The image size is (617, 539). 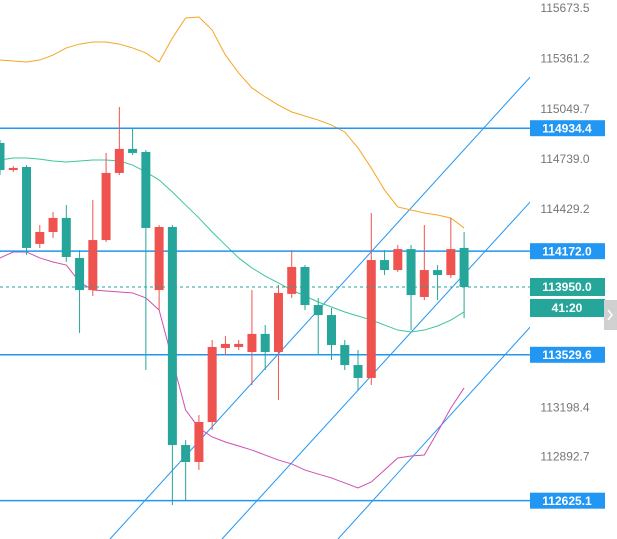 I want to click on y-tick-label: 115361.2, so click(x=564, y=59).